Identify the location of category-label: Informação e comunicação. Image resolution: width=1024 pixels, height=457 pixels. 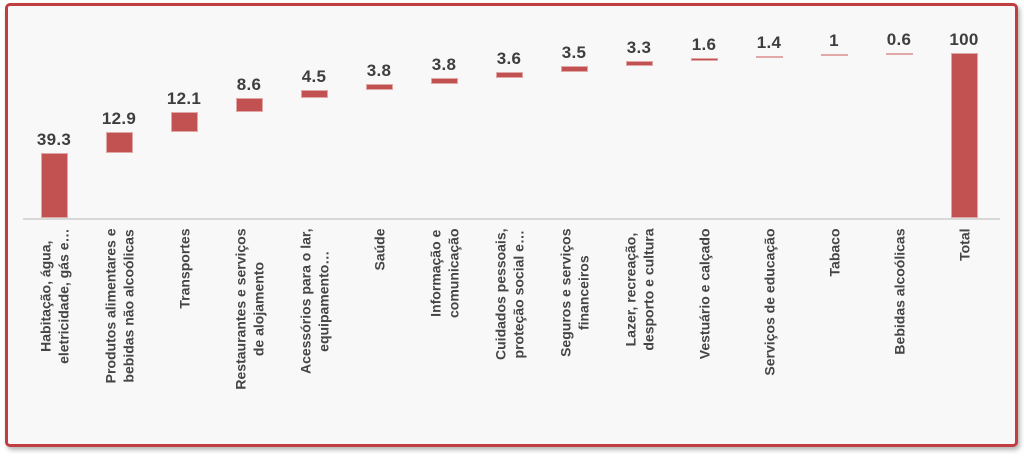
(444, 336).